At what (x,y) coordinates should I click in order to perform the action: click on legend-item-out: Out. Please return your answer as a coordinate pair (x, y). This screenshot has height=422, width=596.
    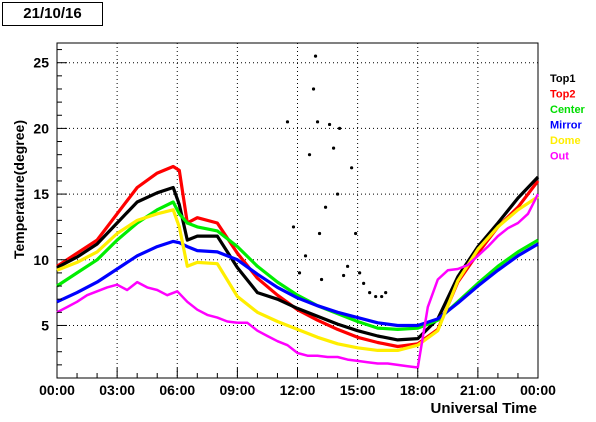
    Looking at the image, I should click on (559, 157).